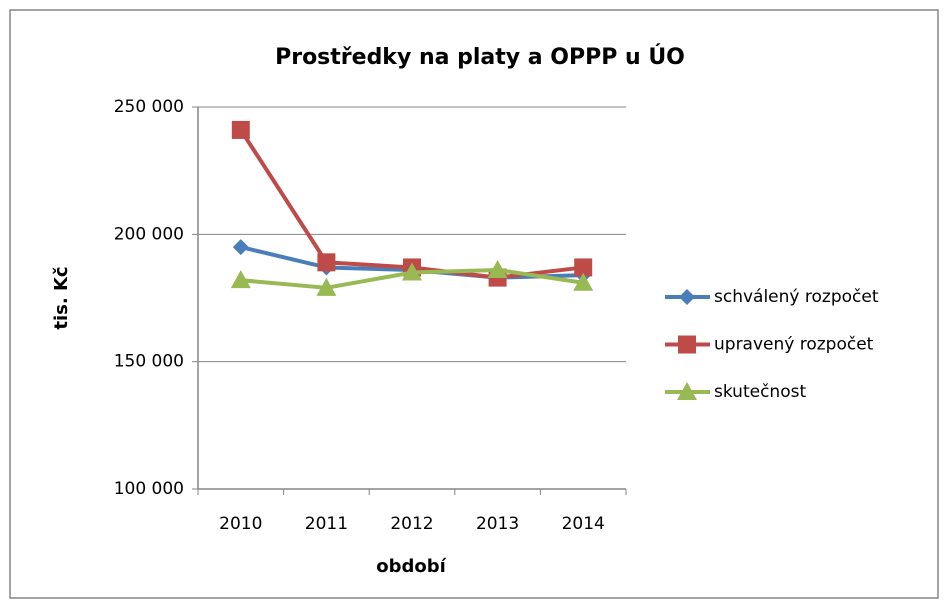 The height and width of the screenshot is (610, 947). What do you see at coordinates (149, 234) in the screenshot?
I see `y-tick-label: 200 000` at bounding box center [149, 234].